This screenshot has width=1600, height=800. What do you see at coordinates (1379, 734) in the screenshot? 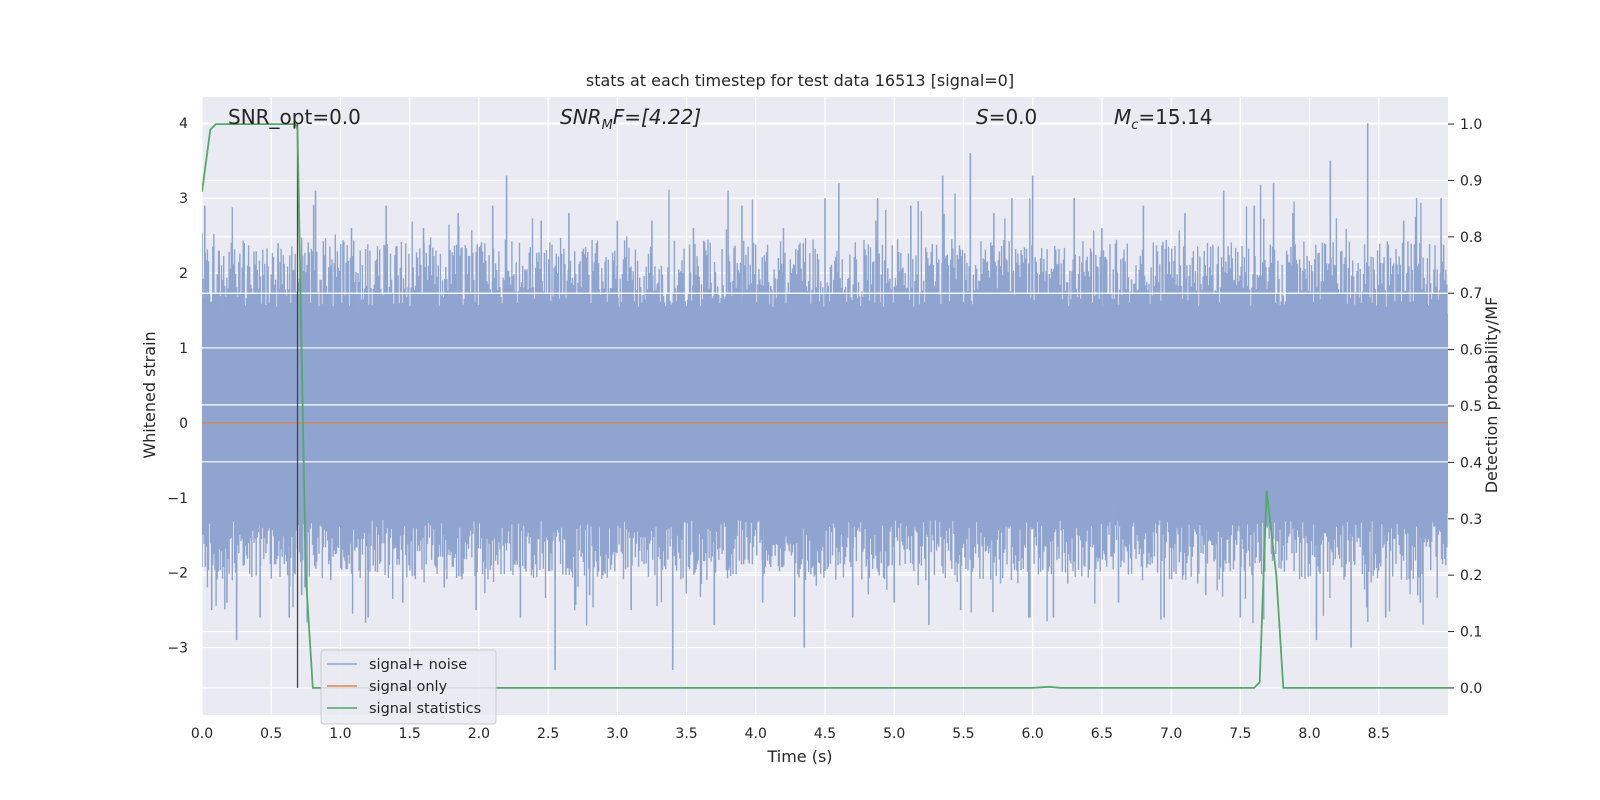
I see `x-tick-label: 8.5` at bounding box center [1379, 734].